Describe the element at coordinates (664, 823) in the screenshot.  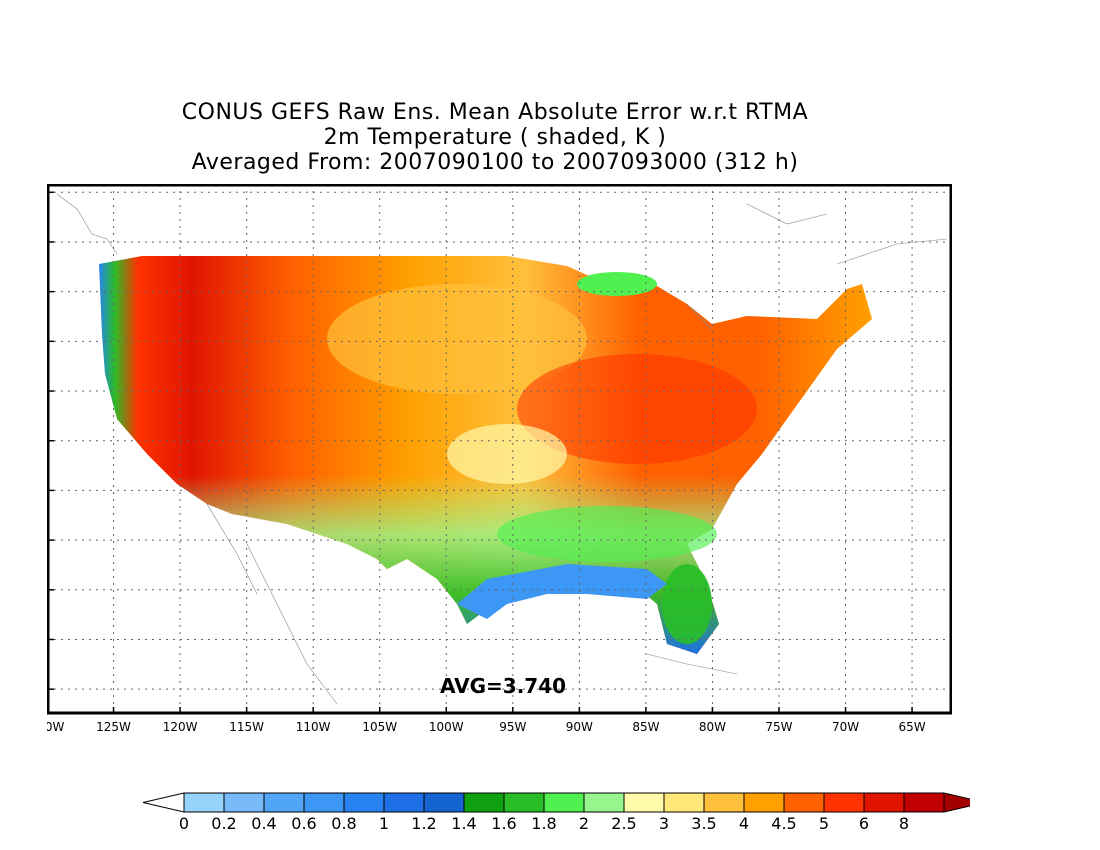
I see `colorbar-label: 3` at that location.